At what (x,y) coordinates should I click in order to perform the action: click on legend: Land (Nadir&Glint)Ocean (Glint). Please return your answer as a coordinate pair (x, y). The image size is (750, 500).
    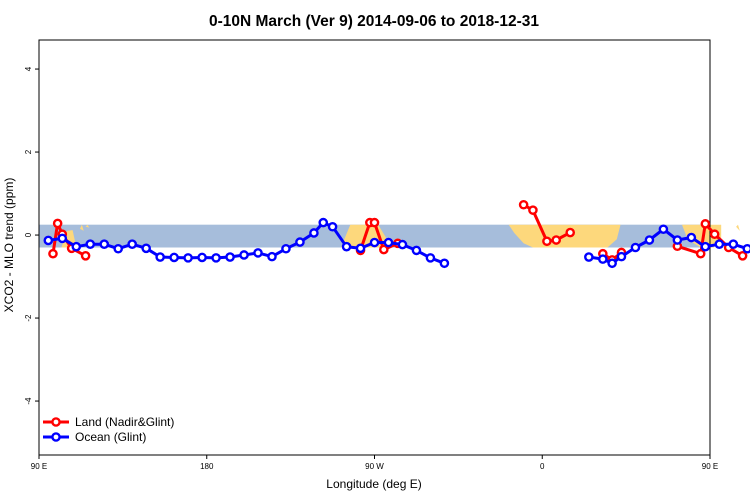
    Looking at the image, I should click on (108, 429).